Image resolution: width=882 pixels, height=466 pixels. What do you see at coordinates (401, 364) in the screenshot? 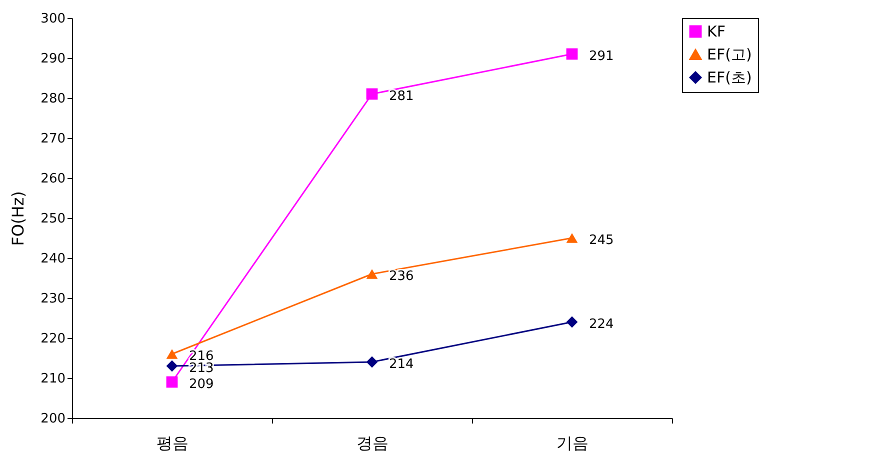
I see `data-label: 214` at bounding box center [401, 364].